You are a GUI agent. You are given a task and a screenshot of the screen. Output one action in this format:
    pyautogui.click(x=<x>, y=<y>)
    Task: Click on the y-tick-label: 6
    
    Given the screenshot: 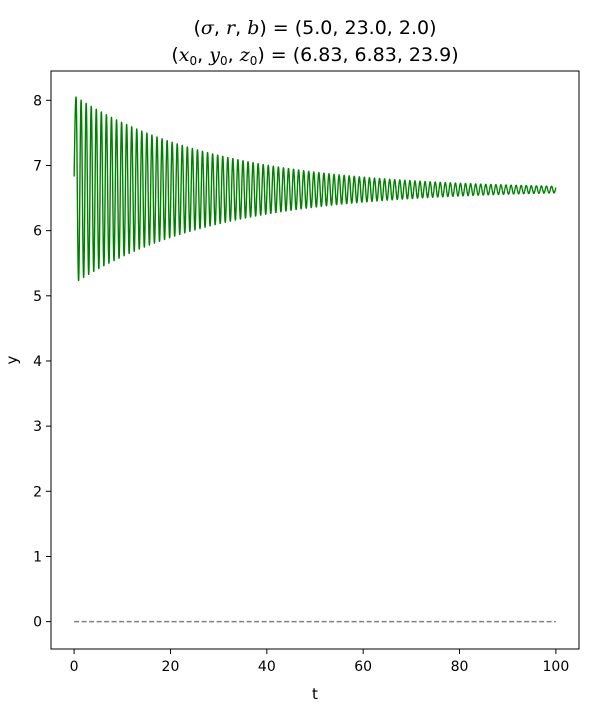 What is the action you would take?
    pyautogui.click(x=37, y=232)
    